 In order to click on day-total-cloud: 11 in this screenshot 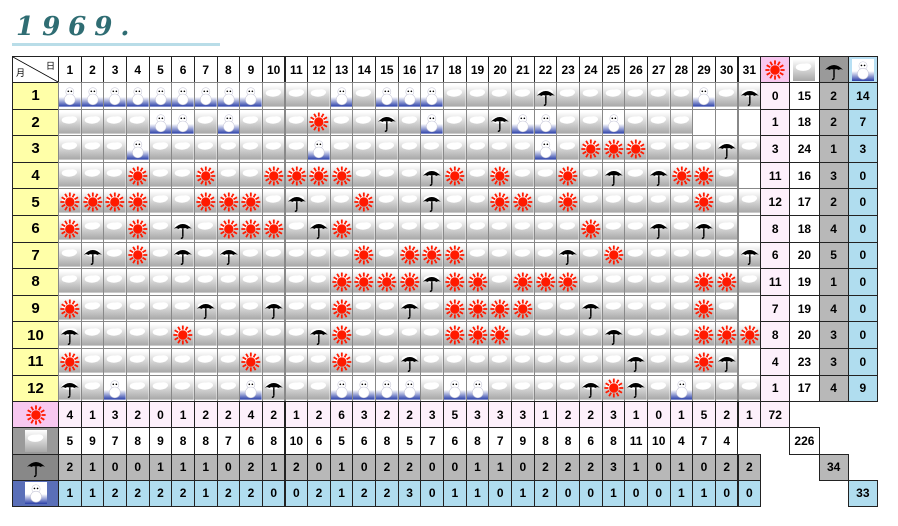, I will do `click(636, 441)`.